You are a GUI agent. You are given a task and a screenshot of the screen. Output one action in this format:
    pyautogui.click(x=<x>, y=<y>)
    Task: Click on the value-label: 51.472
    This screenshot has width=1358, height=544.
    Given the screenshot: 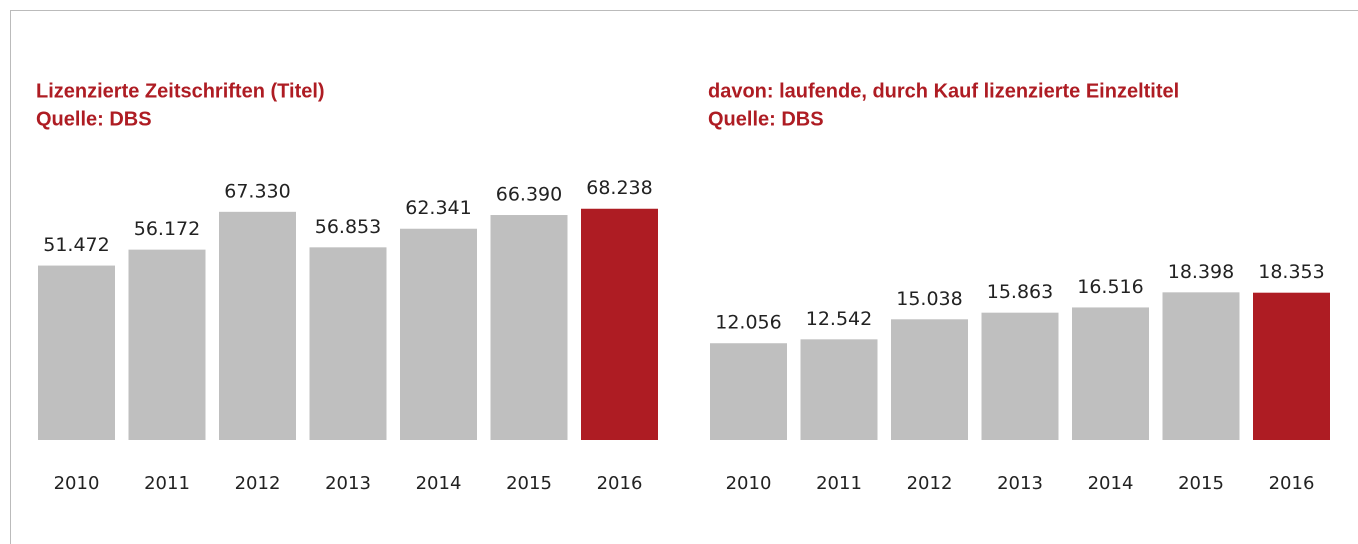 What is the action you would take?
    pyautogui.click(x=76, y=245)
    